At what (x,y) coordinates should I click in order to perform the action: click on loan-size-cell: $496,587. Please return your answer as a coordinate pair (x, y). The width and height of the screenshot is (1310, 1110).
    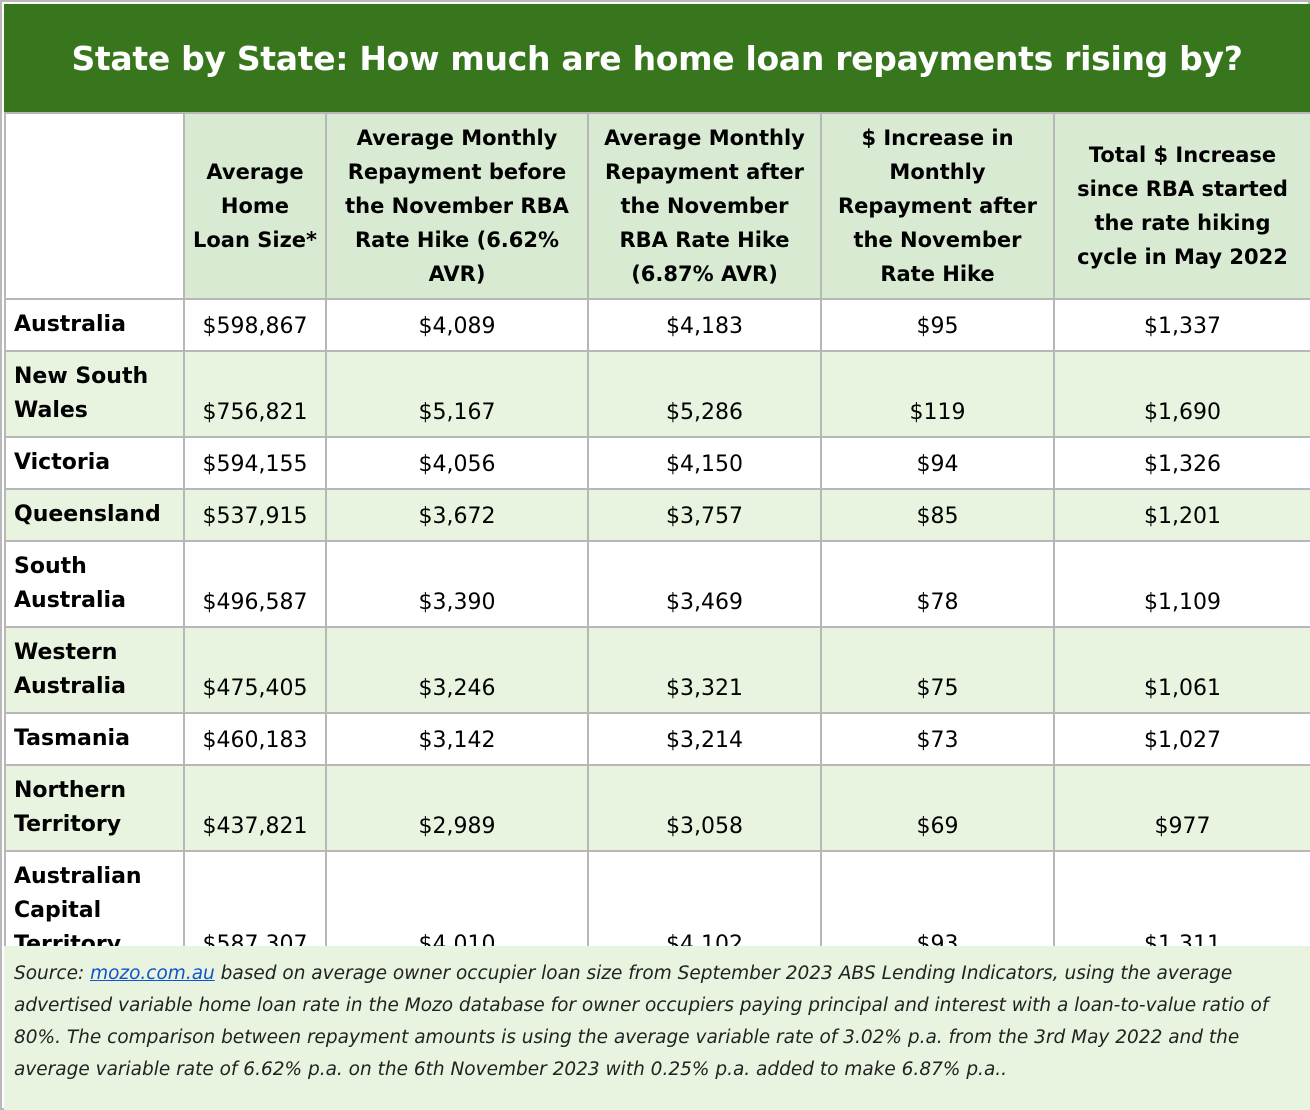
    Looking at the image, I should click on (255, 584).